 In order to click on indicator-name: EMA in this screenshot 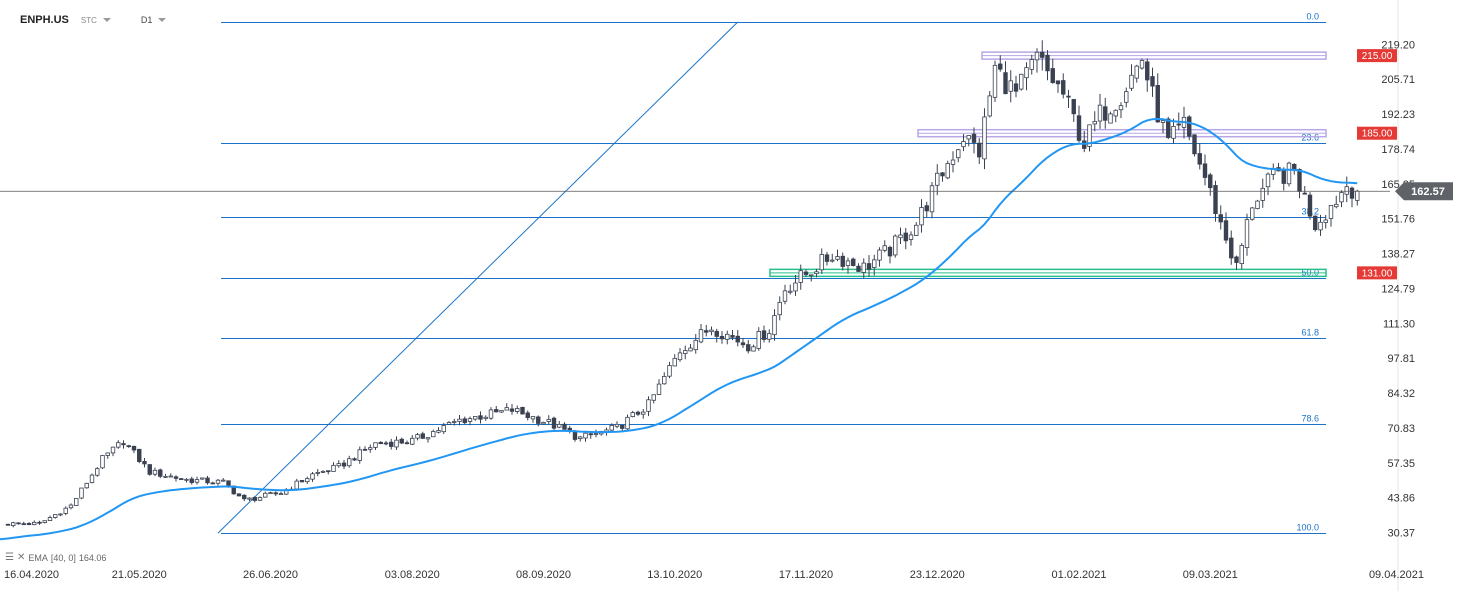, I will do `click(38, 557)`.